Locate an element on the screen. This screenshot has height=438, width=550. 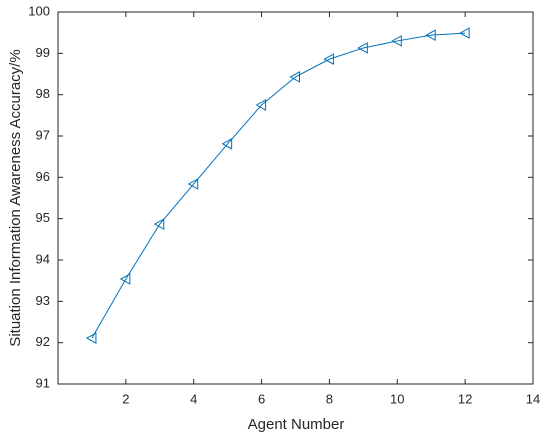
x-tick-label: 10 is located at coordinates (397, 398).